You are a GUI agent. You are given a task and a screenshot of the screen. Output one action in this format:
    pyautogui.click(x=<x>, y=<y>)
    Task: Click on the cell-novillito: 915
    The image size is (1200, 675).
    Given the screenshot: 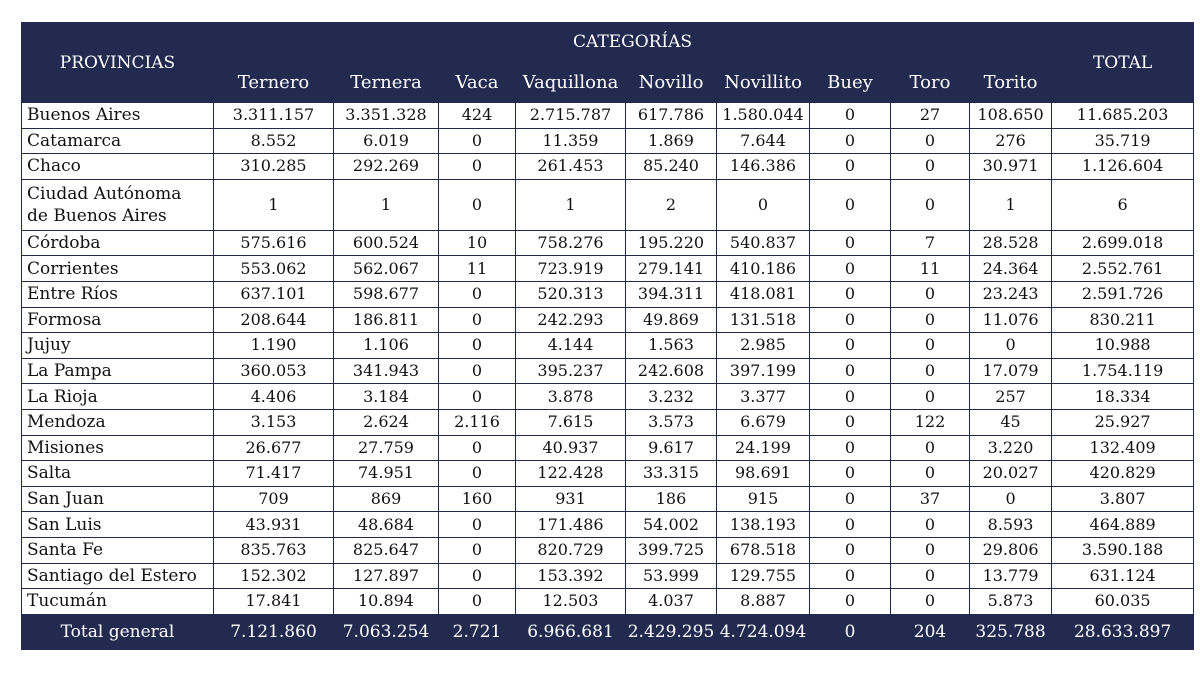 What is the action you would take?
    pyautogui.click(x=763, y=499)
    